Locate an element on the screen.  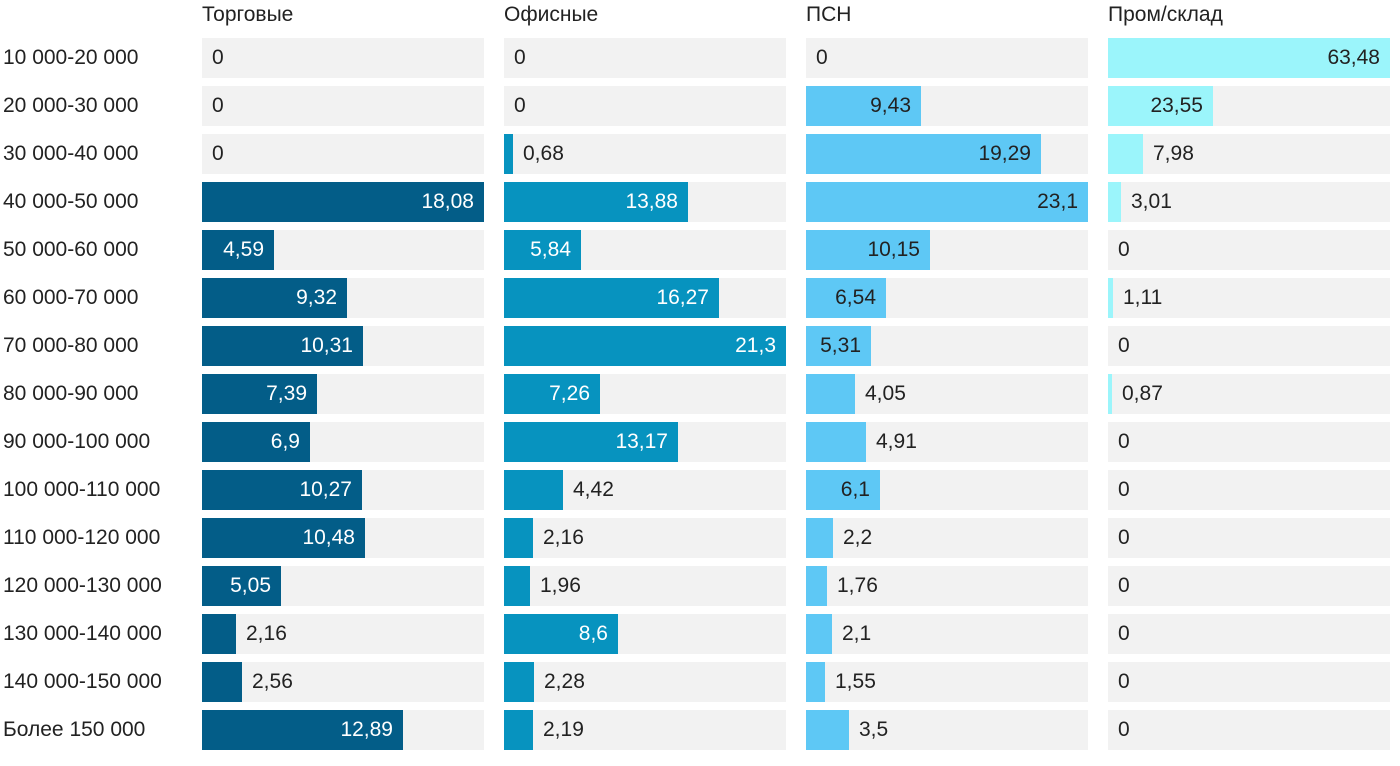
value-label: 9,32 is located at coordinates (316, 297).